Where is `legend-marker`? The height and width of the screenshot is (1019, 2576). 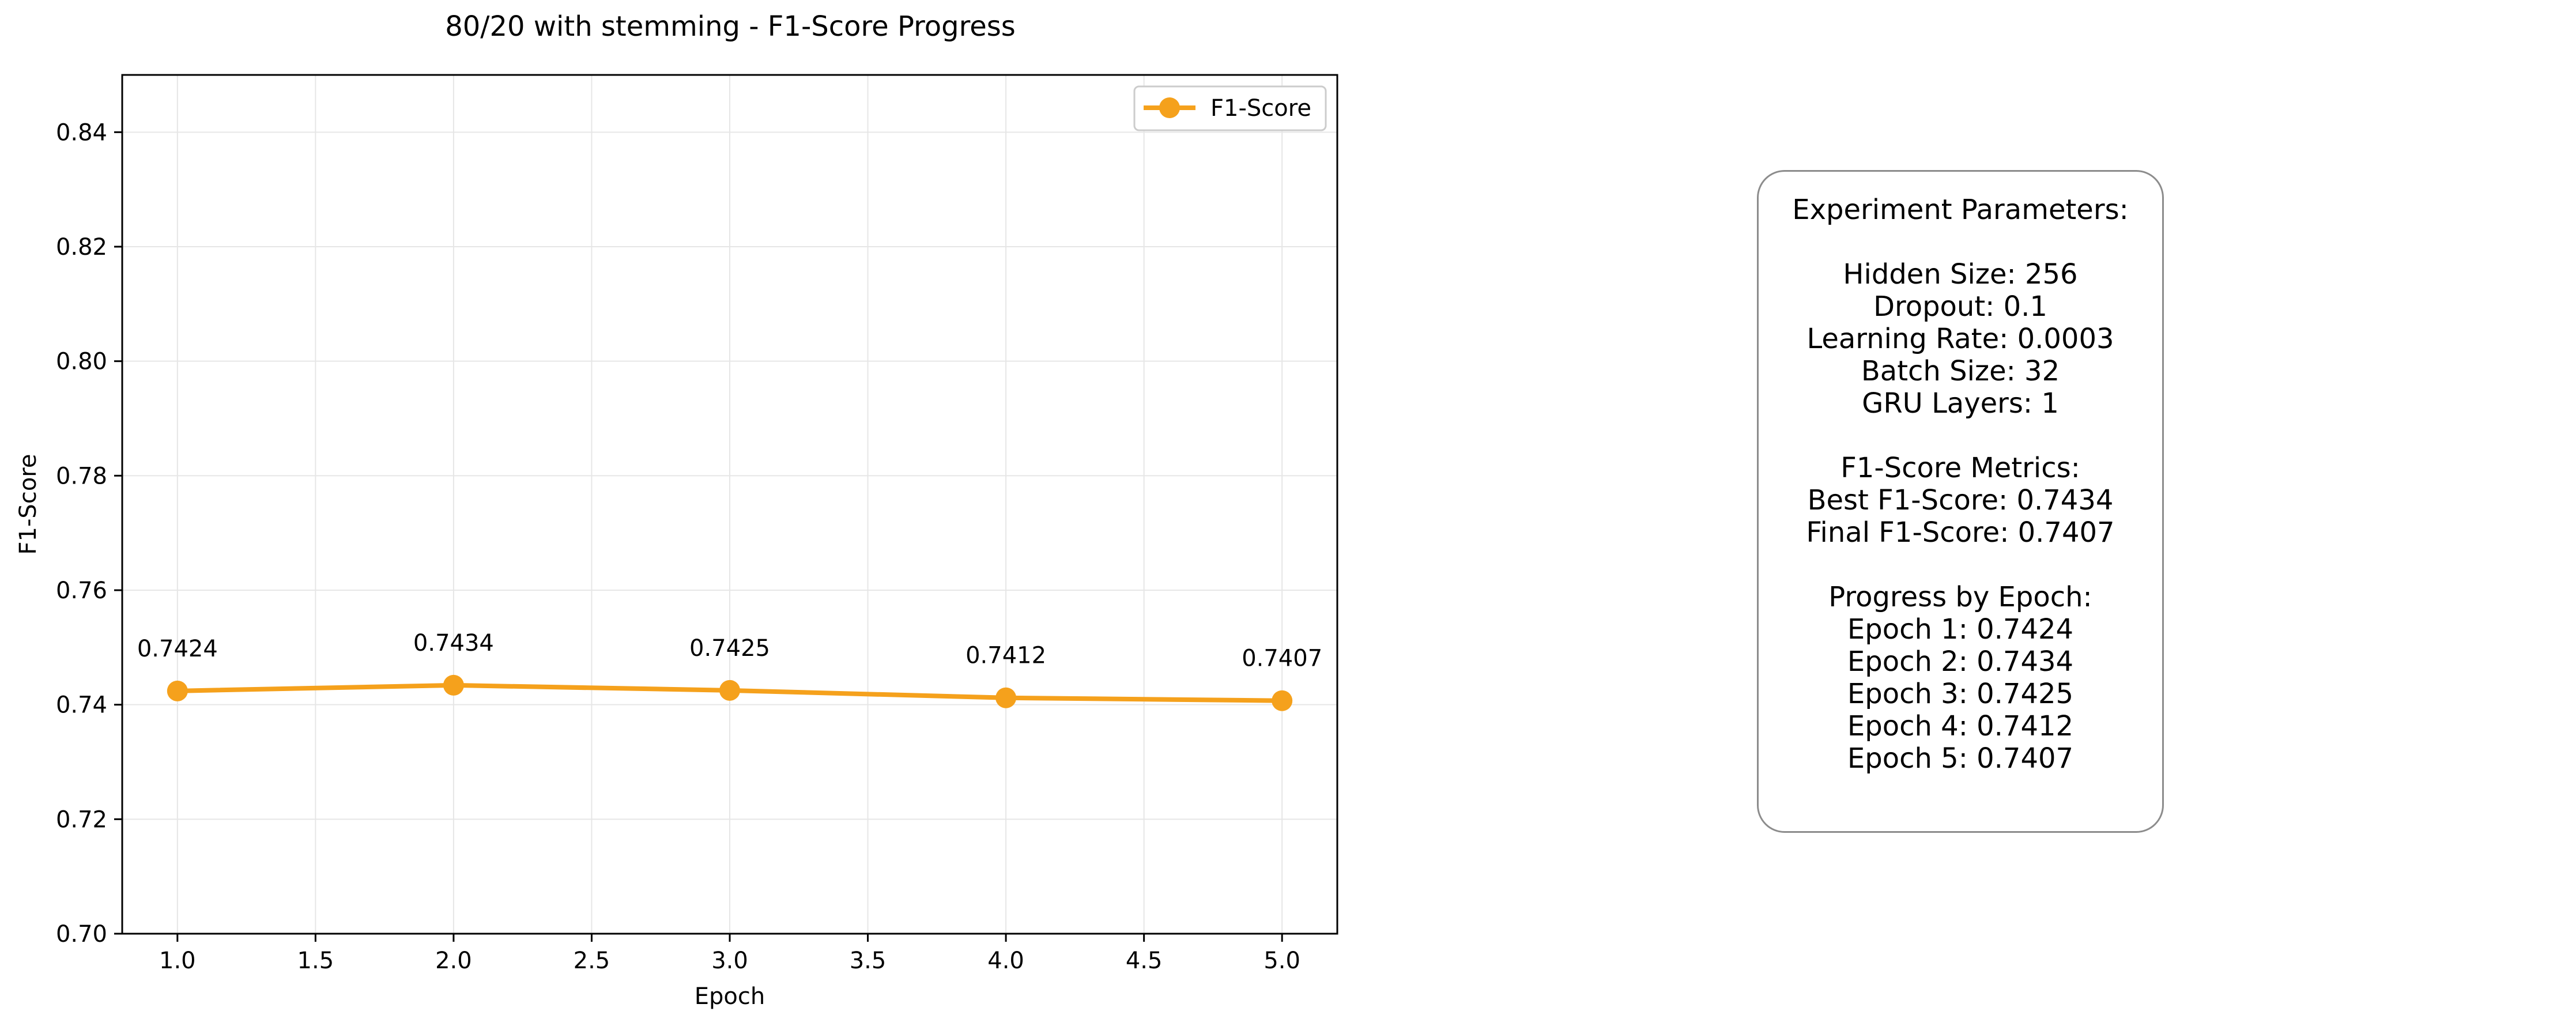 legend-marker is located at coordinates (1169, 107).